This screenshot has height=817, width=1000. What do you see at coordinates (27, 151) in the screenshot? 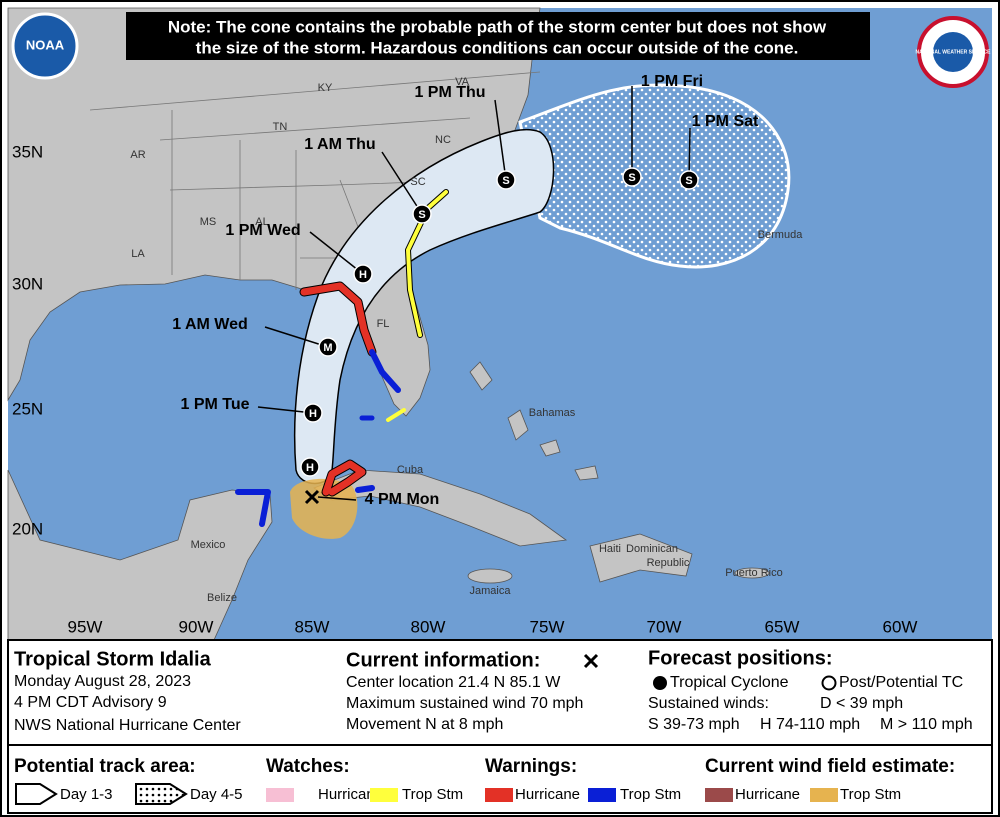
I see `latitude-label: 35N` at bounding box center [27, 151].